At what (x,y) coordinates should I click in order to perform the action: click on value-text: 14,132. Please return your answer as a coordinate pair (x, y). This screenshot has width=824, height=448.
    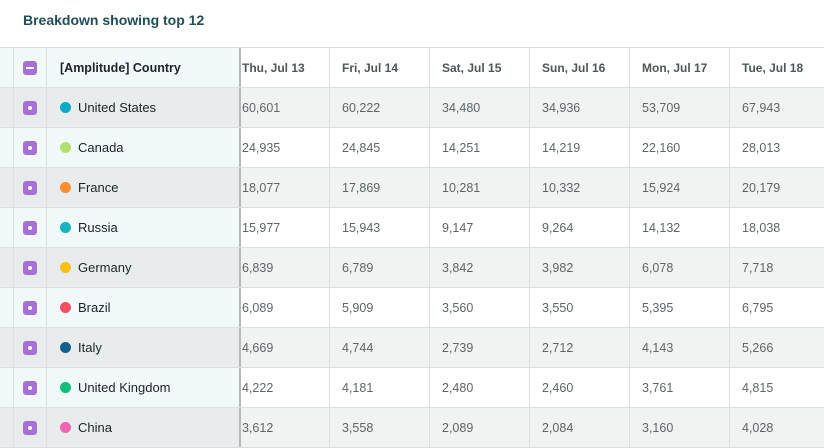
    Looking at the image, I should click on (661, 227).